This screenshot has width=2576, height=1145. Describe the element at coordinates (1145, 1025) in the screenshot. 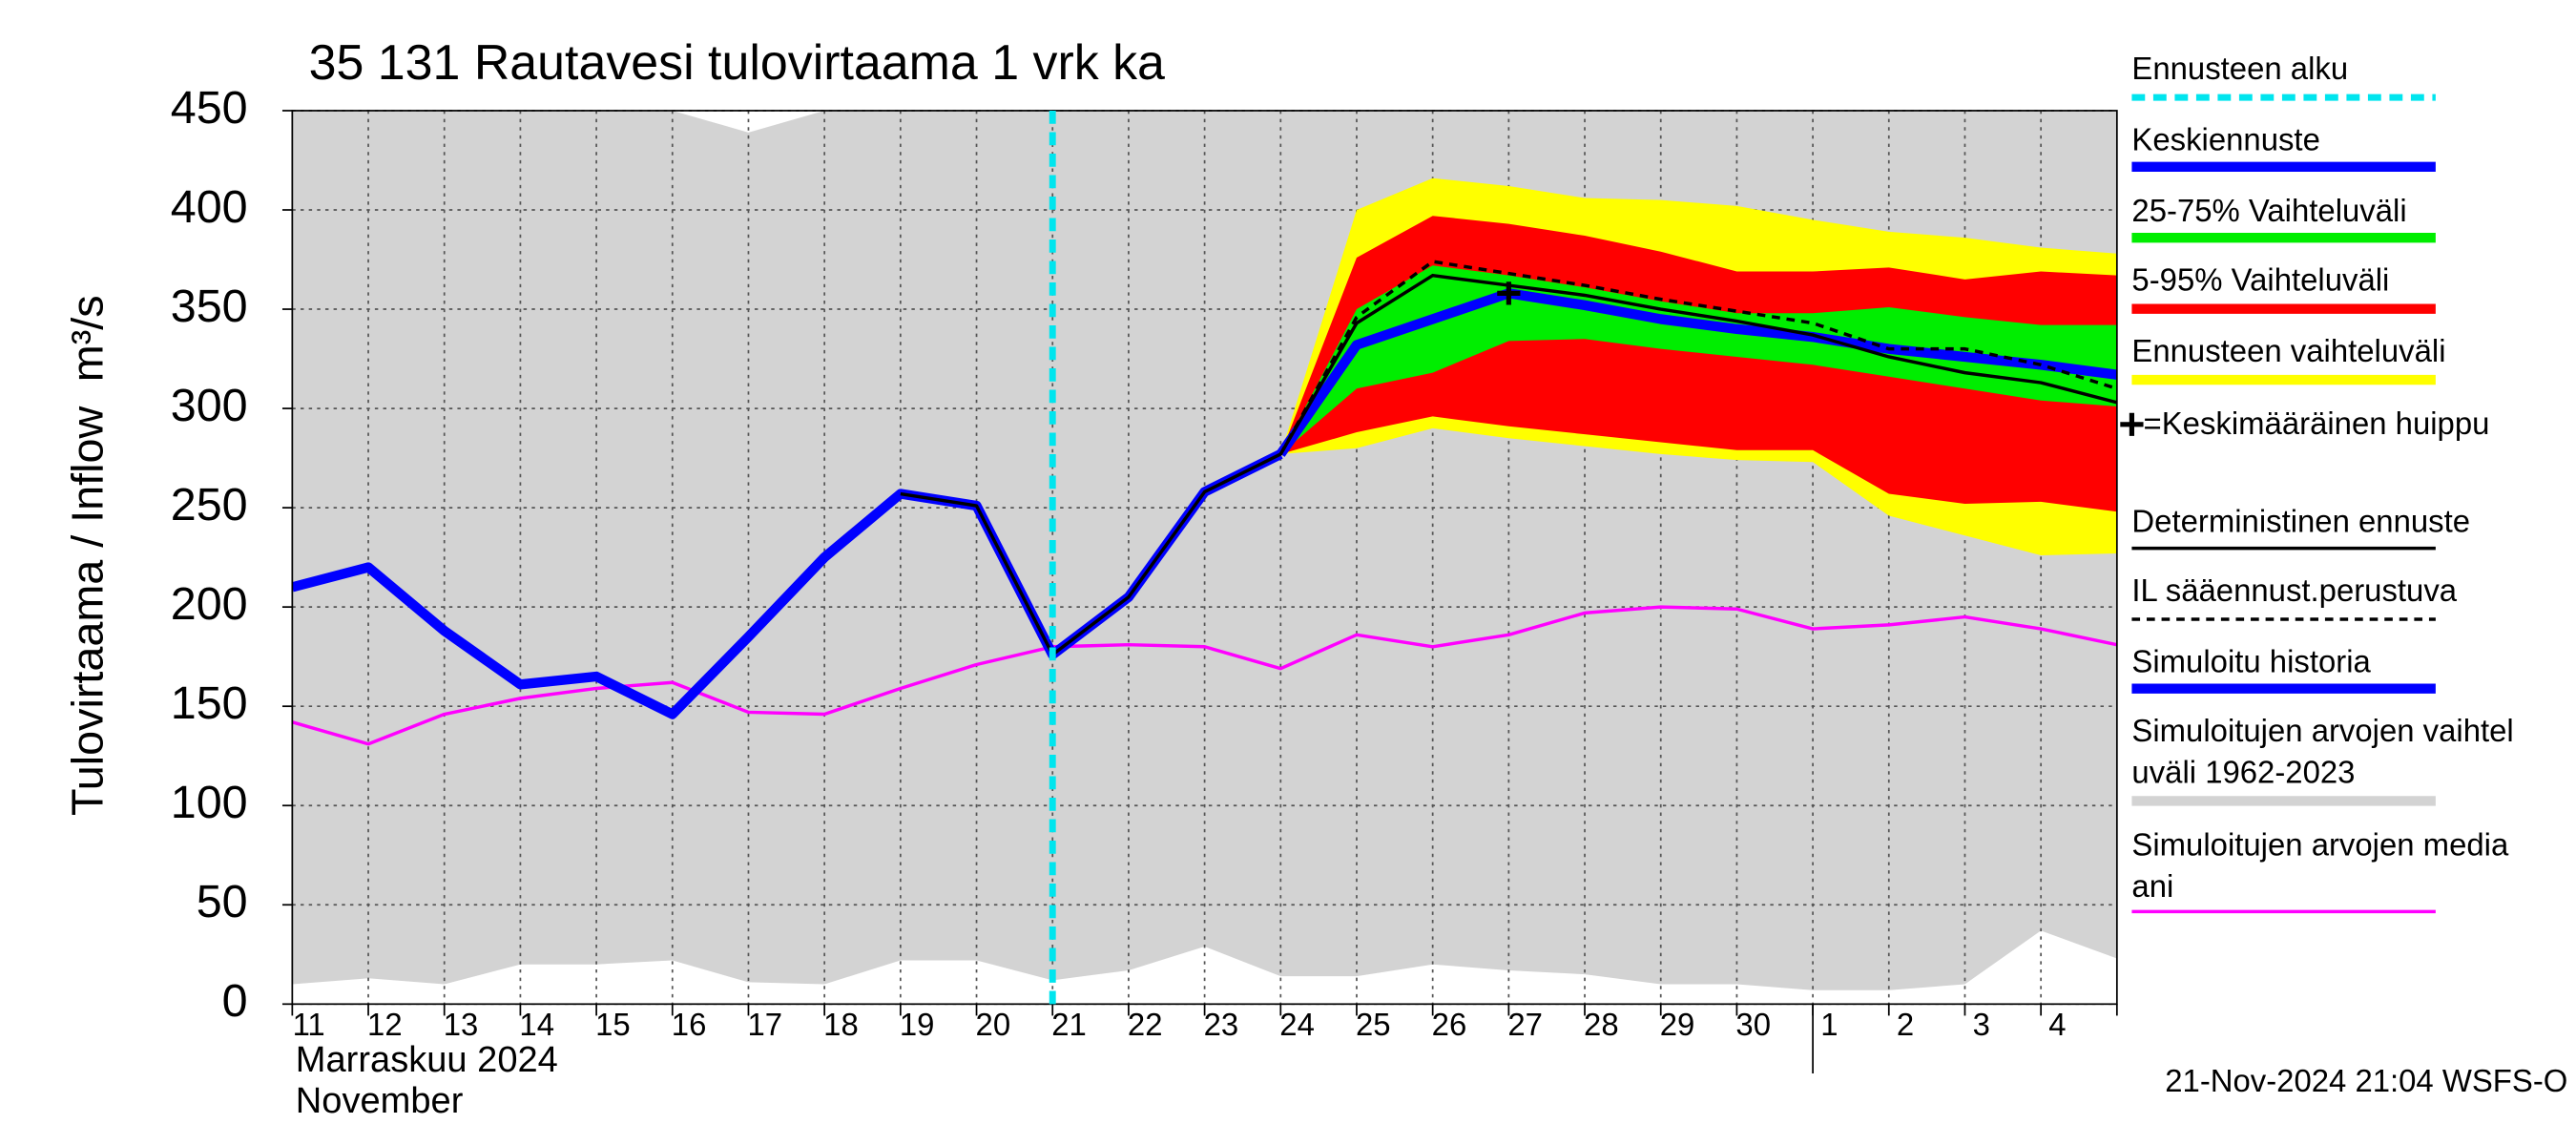

I see `x-tick-label: 22` at that location.